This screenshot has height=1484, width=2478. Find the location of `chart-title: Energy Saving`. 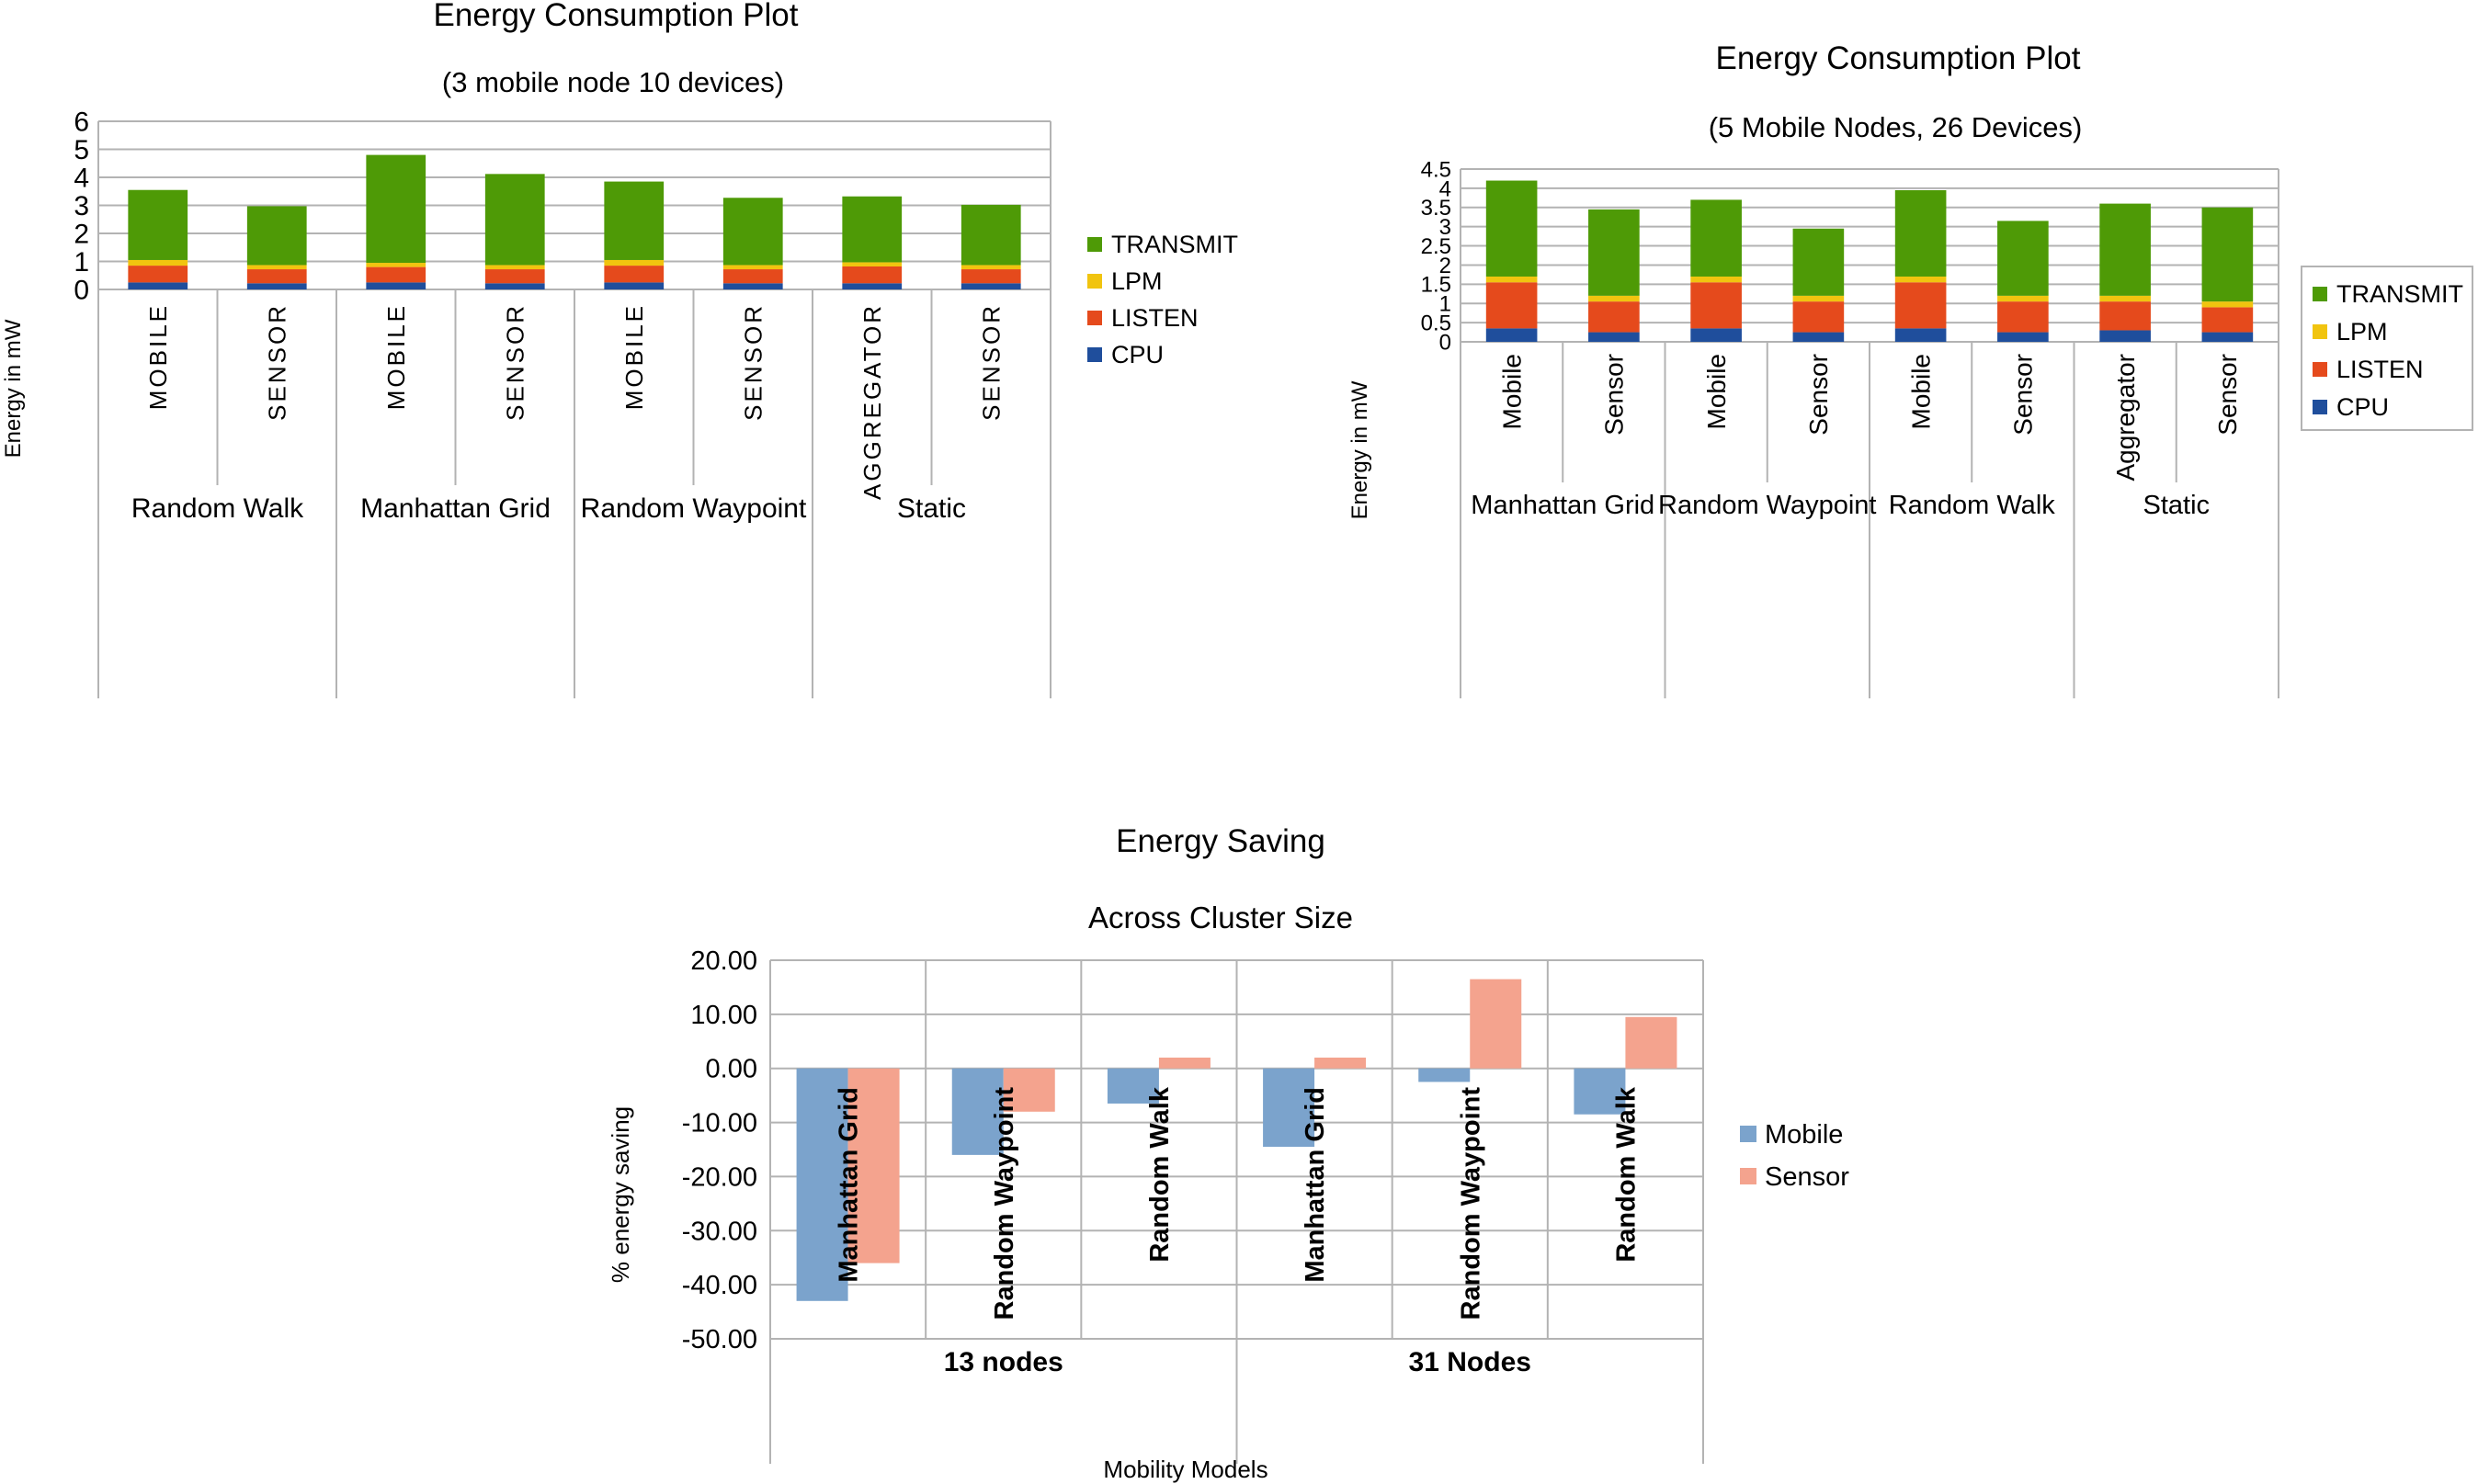

chart-title: Energy Saving is located at coordinates (1220, 841).